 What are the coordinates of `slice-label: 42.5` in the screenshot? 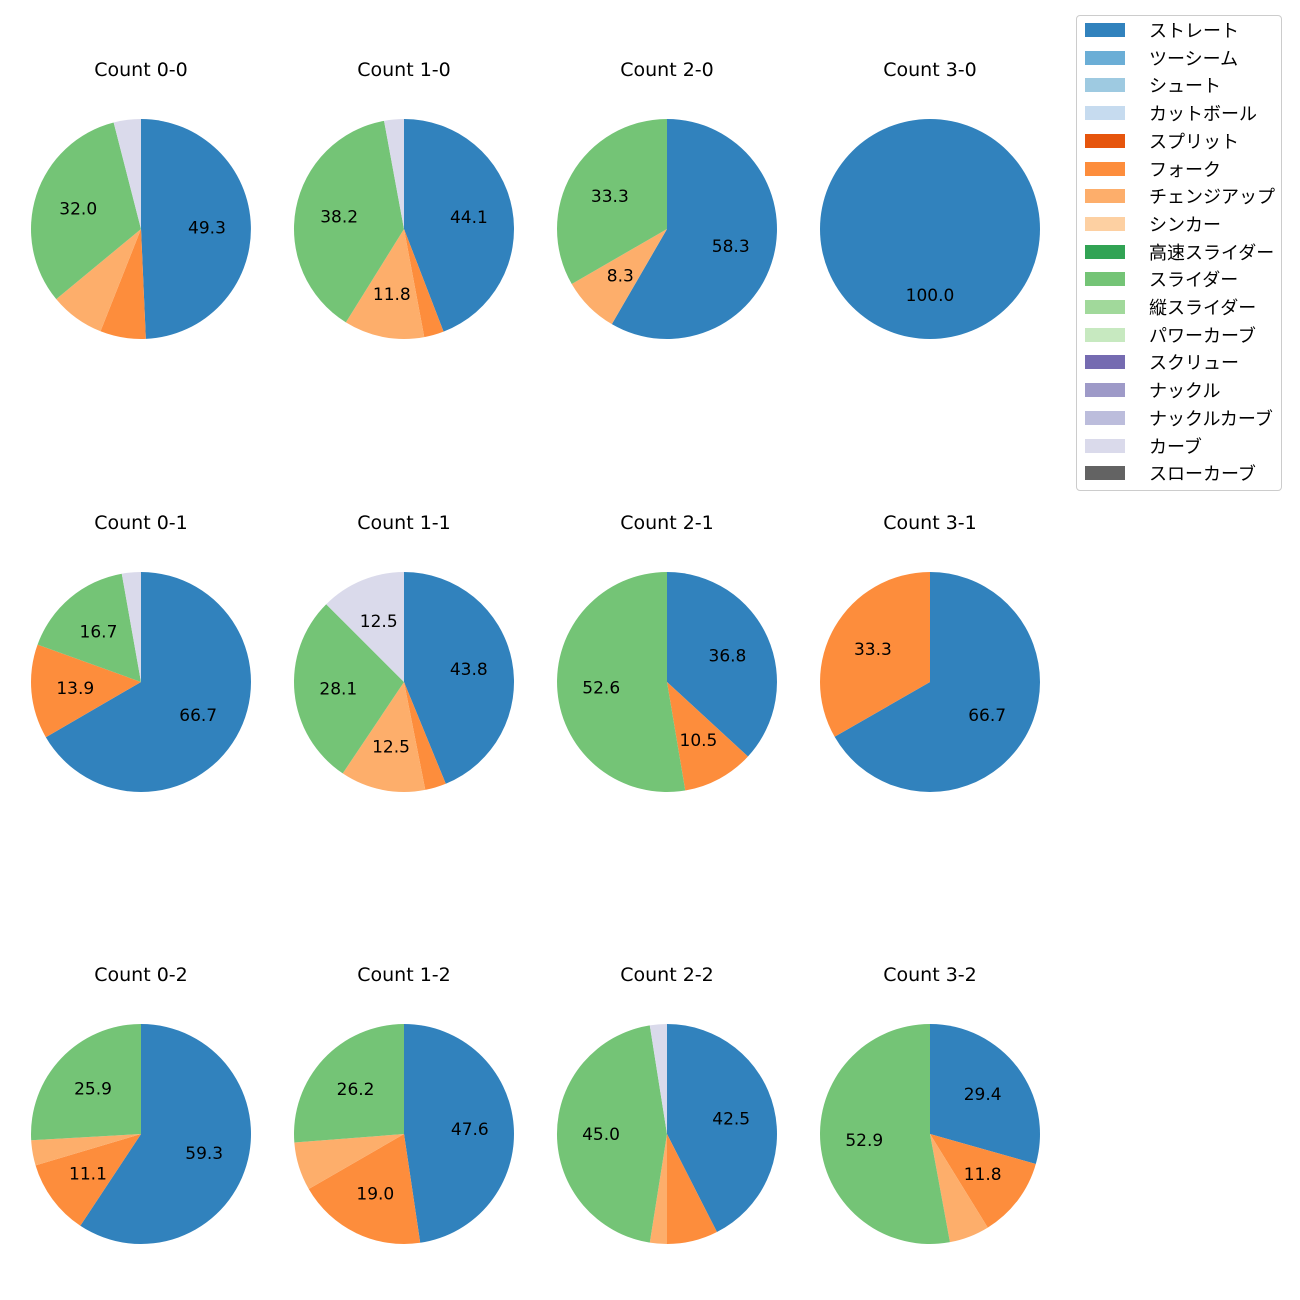 It's located at (731, 1120).